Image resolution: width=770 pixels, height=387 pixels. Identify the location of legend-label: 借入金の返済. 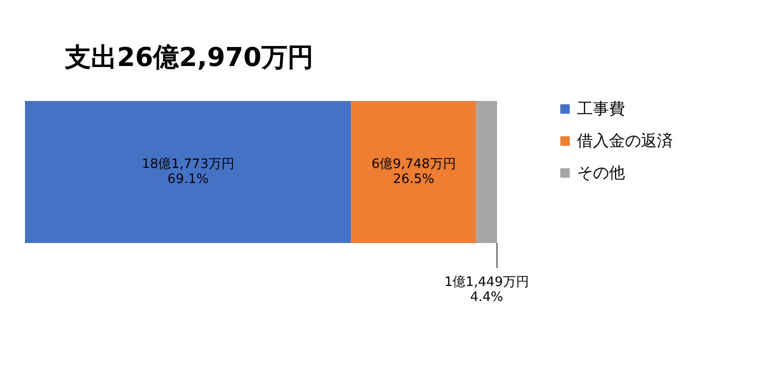
(625, 140).